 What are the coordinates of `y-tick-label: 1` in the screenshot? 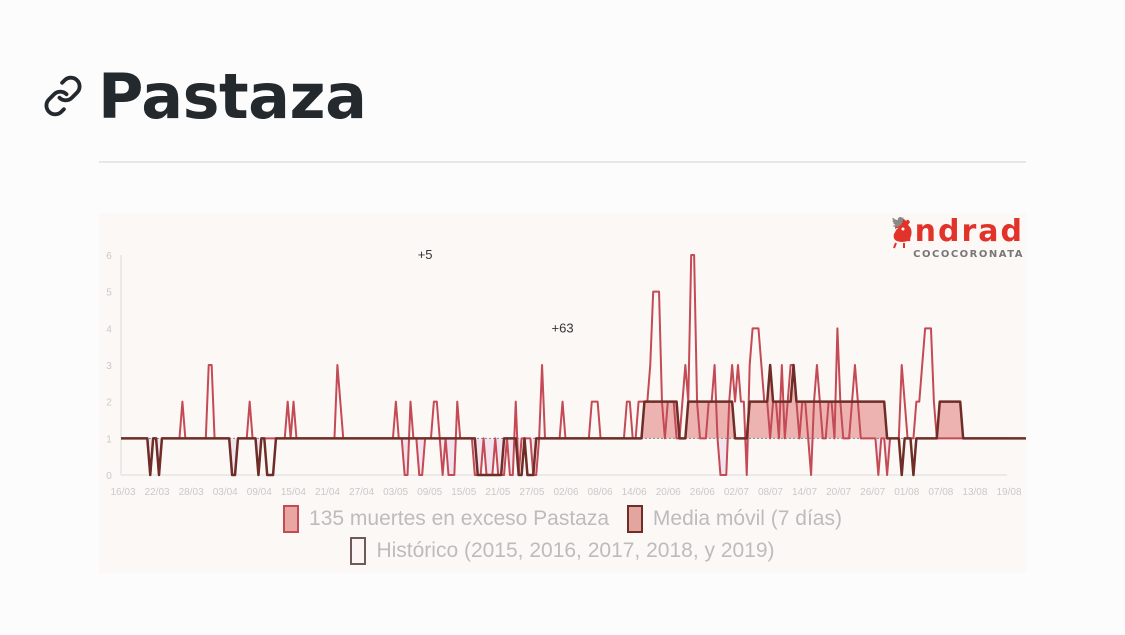 It's located at (109, 439).